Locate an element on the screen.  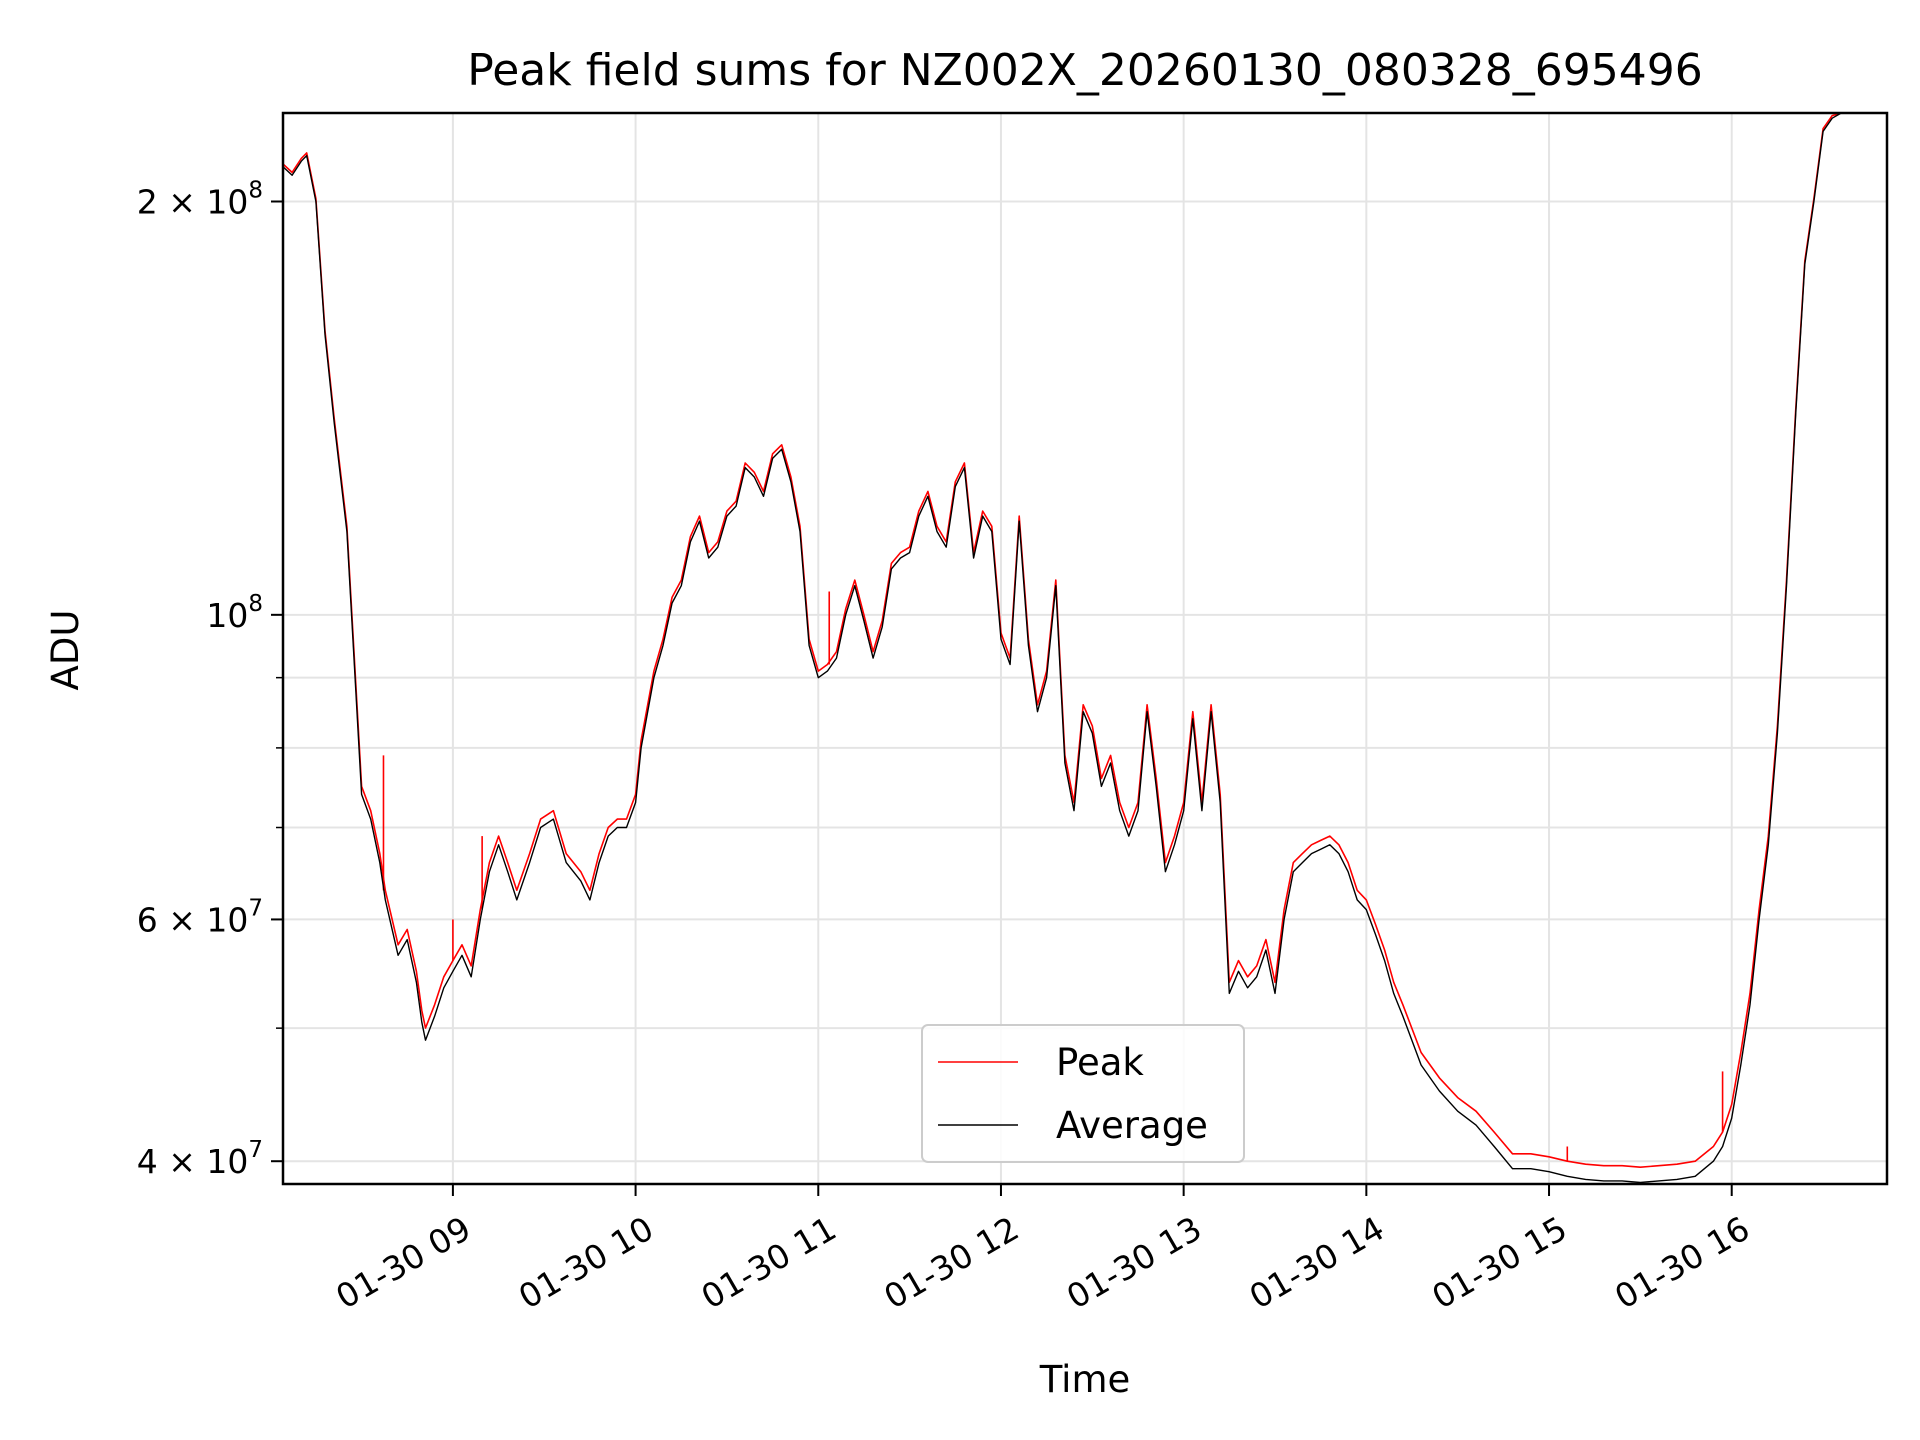
y-tick-mantissa: 4 is located at coordinates (147, 1161).